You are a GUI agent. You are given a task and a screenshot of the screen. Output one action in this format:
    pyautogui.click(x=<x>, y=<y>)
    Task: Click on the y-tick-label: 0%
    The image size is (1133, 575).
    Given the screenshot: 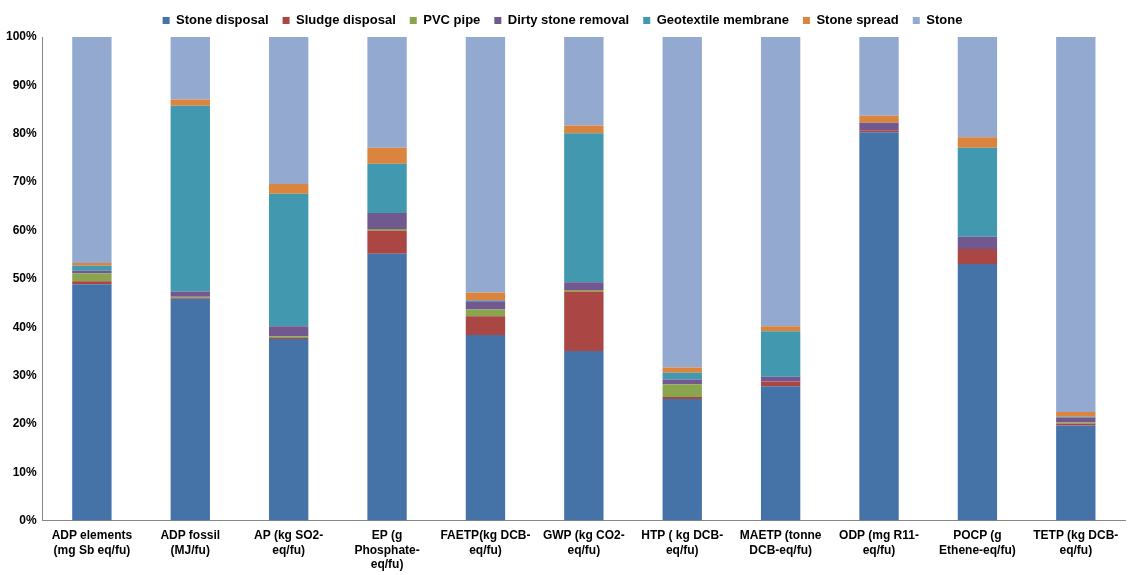 What is the action you would take?
    pyautogui.click(x=28, y=520)
    